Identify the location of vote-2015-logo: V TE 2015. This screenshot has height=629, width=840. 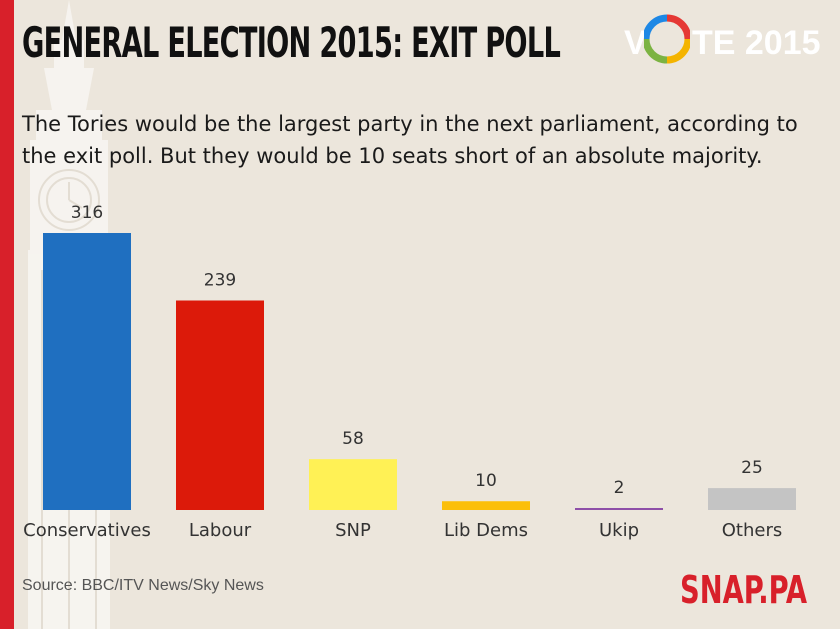
(726, 41).